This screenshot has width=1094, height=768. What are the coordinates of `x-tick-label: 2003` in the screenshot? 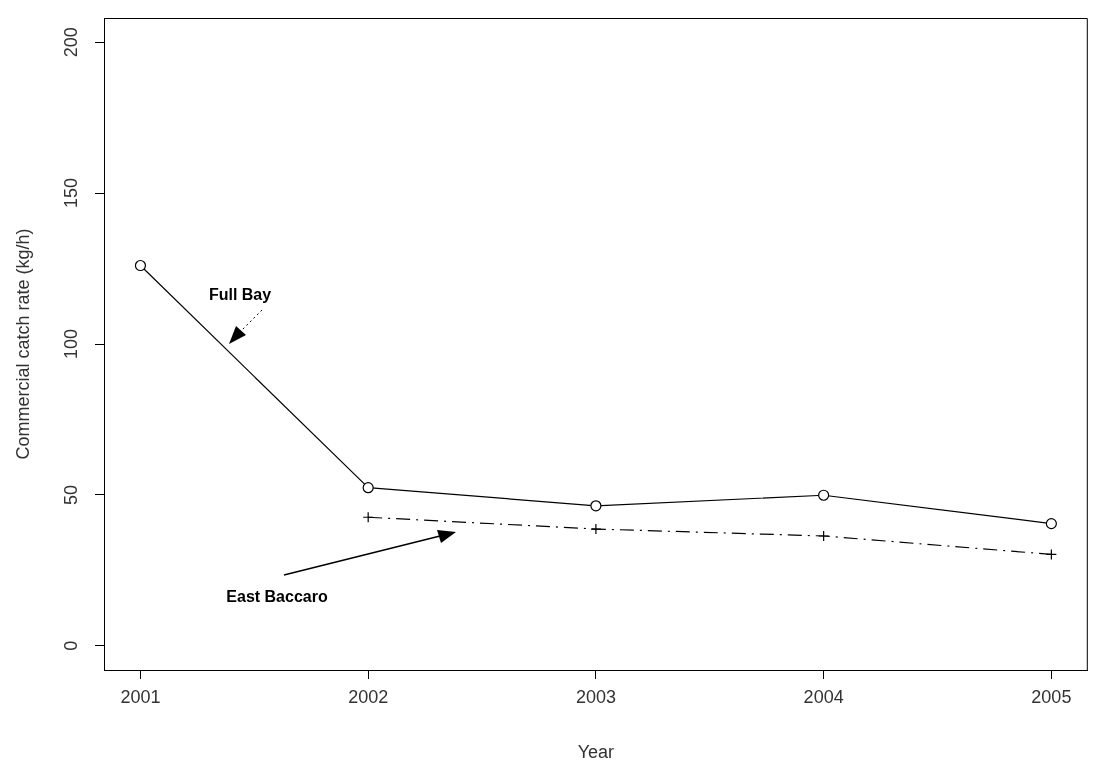 It's located at (595, 696).